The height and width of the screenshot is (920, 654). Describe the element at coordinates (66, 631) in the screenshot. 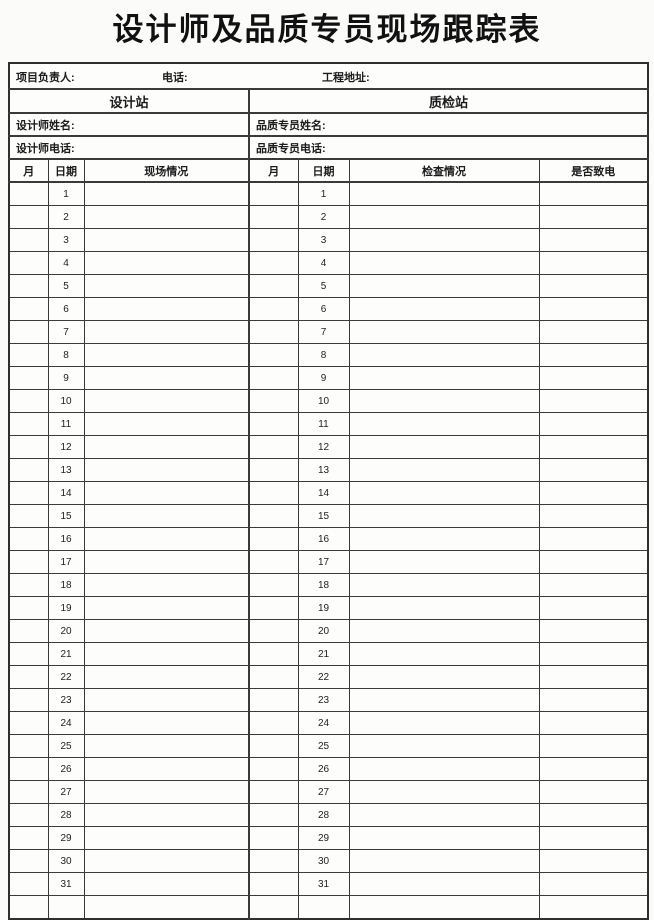

I see `date-cell-left: 20` at that location.